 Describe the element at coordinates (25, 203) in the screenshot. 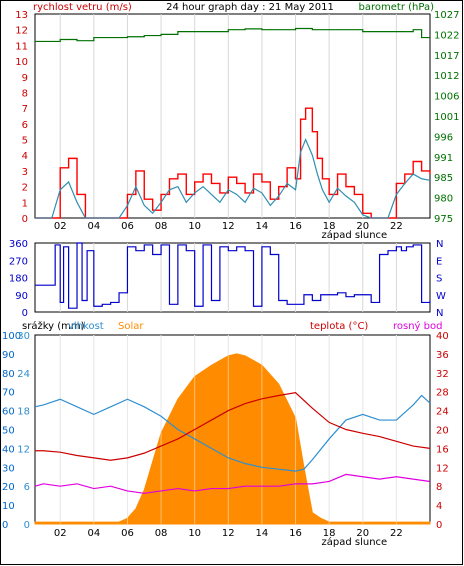

I see `tick-label: 1` at that location.